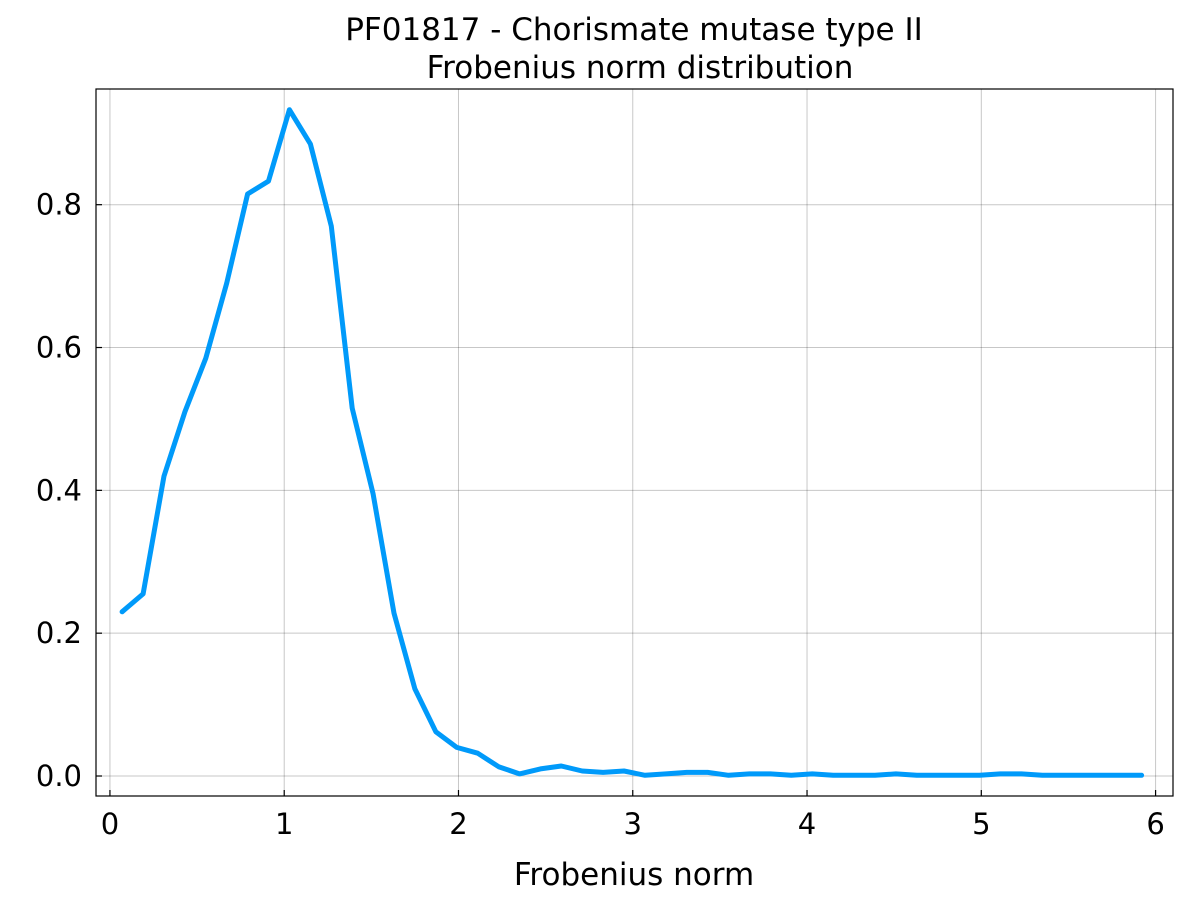  Describe the element at coordinates (633, 824) in the screenshot. I see `x-tick-label: 3` at that location.